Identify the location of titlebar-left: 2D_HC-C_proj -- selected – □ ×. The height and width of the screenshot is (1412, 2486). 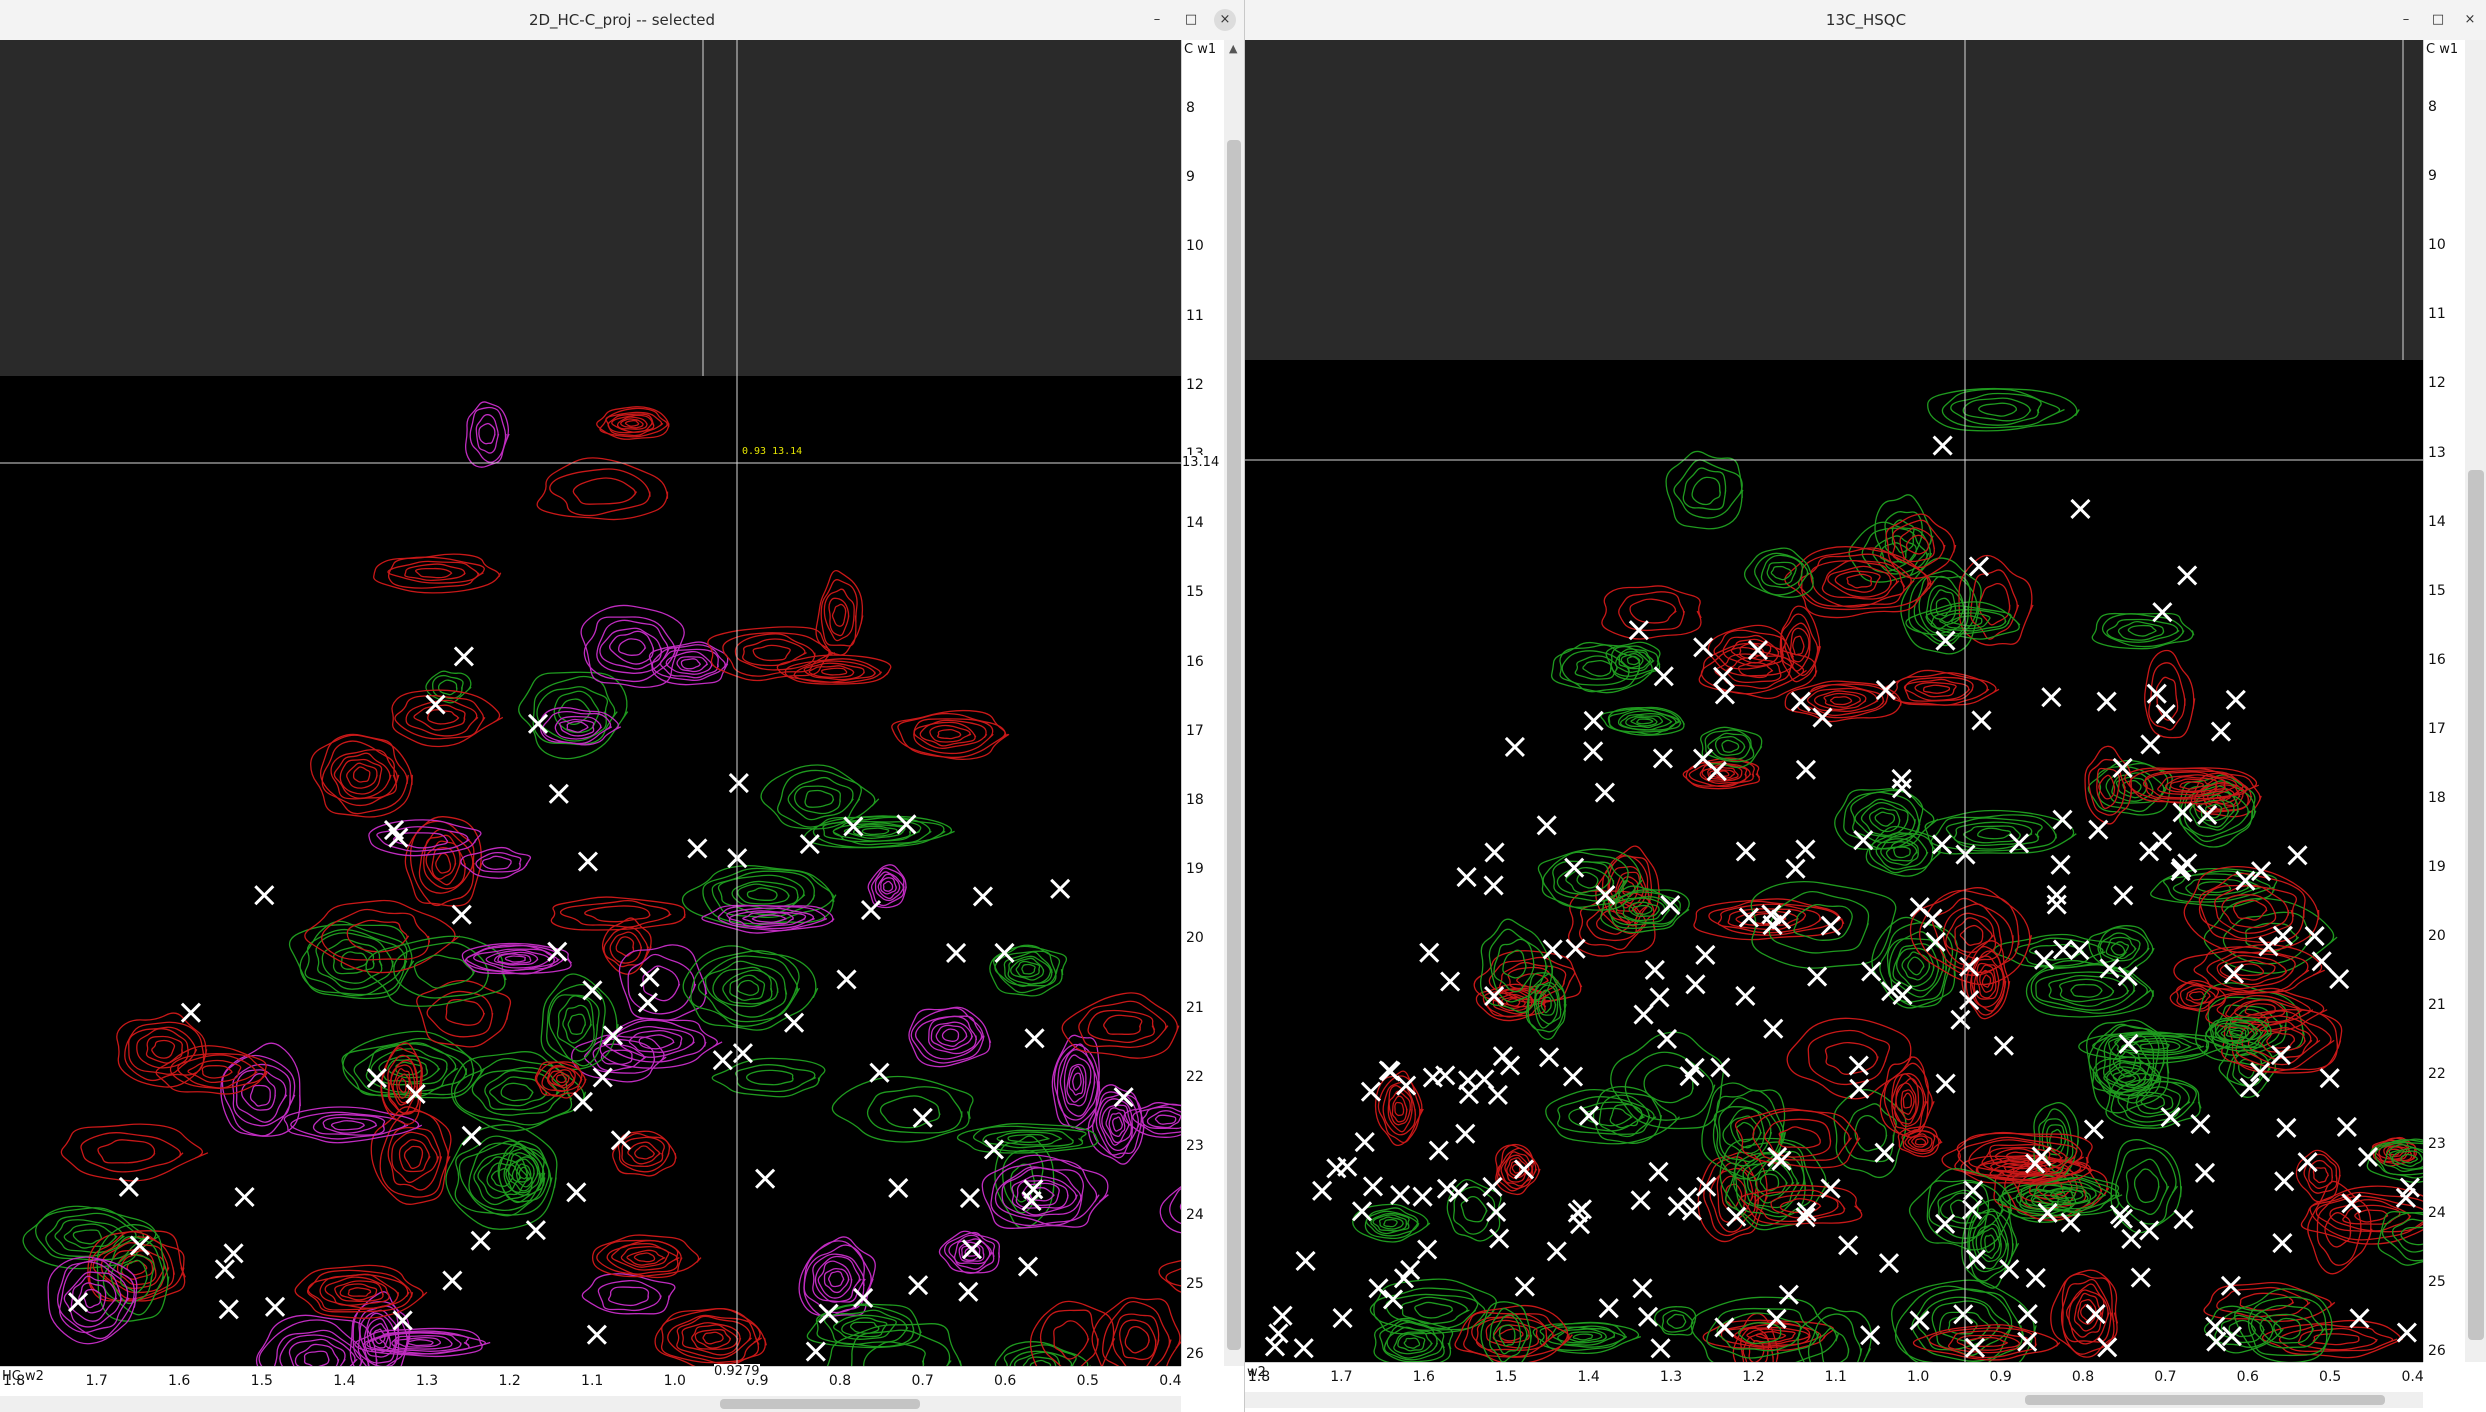
(622, 20).